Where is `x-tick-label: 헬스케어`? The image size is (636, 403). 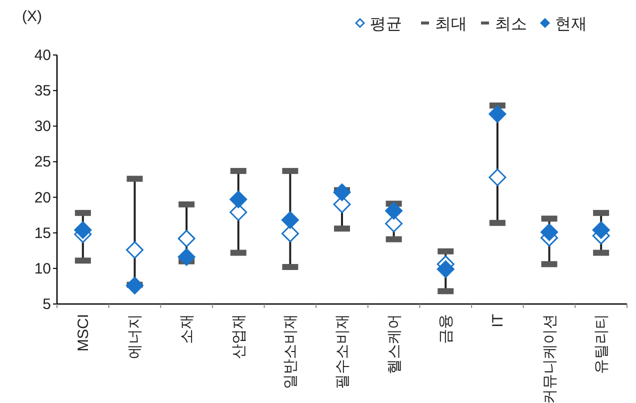
x-tick-label: 헬스케어 is located at coordinates (394, 344).